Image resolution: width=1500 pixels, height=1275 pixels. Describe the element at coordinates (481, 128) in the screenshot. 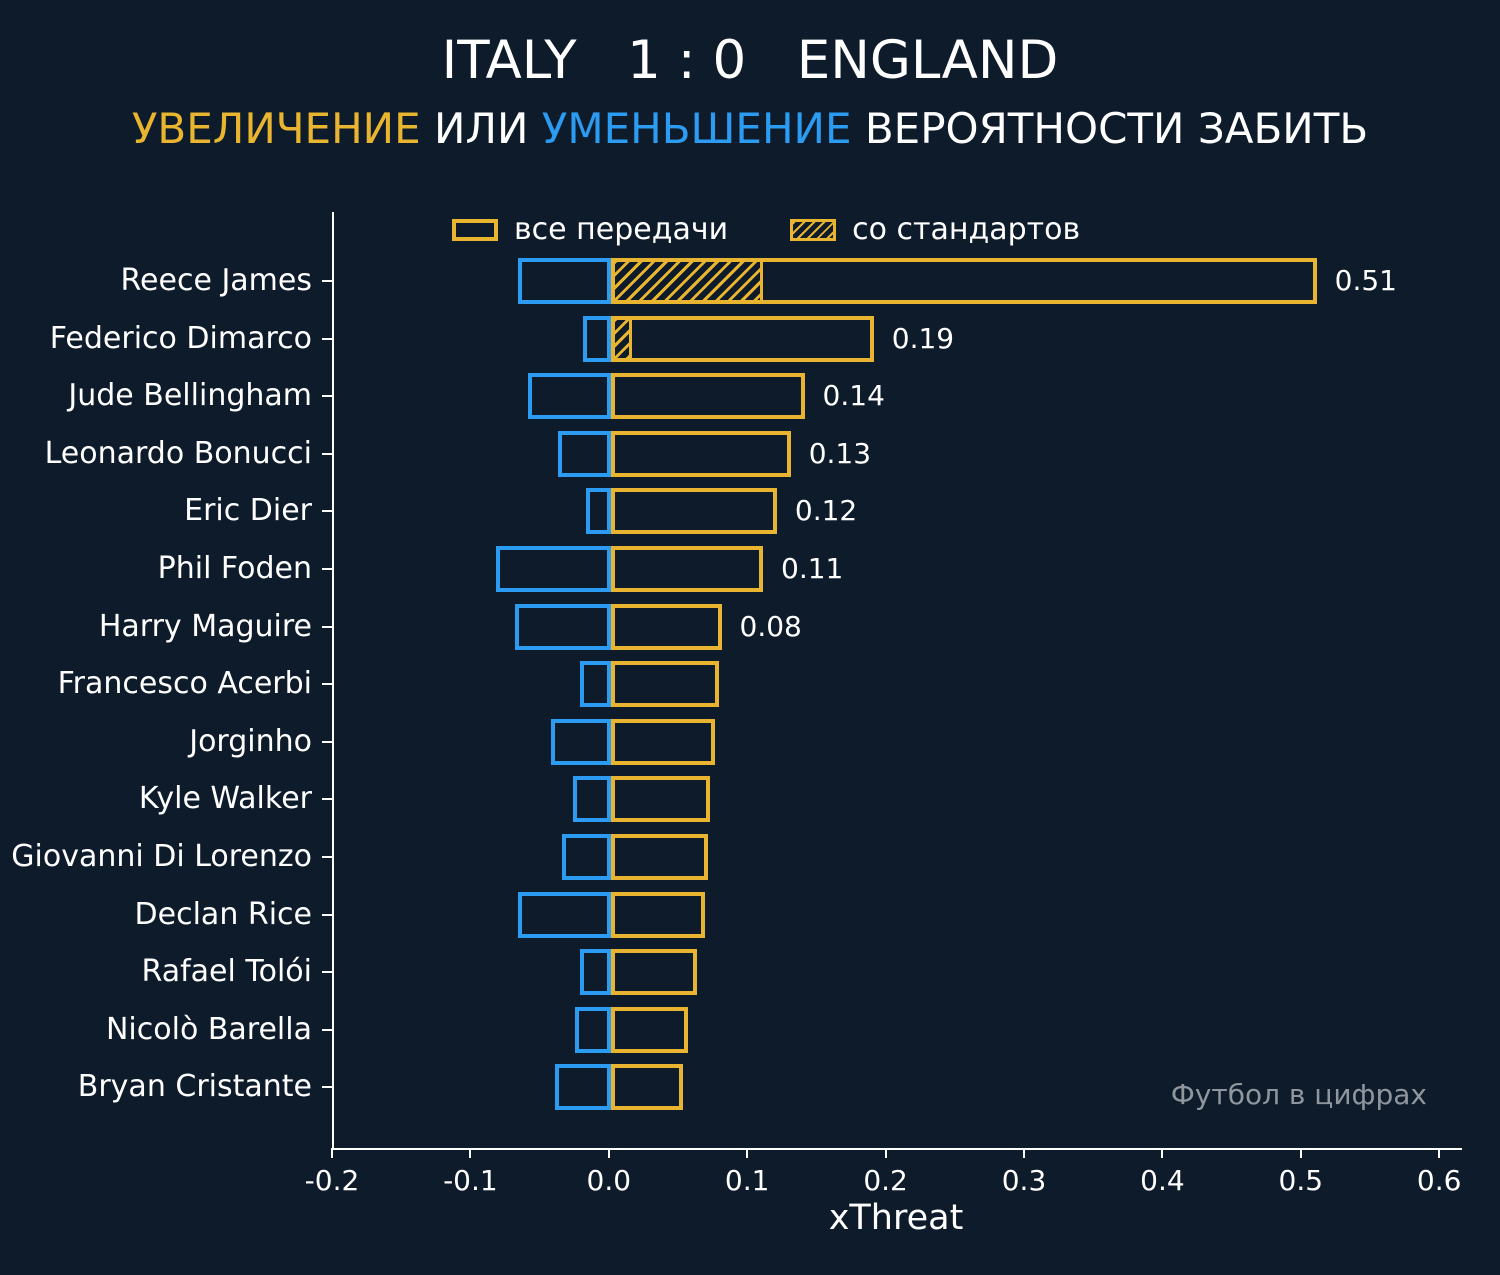

I see `subtitle-part: ИЛИ` at that location.